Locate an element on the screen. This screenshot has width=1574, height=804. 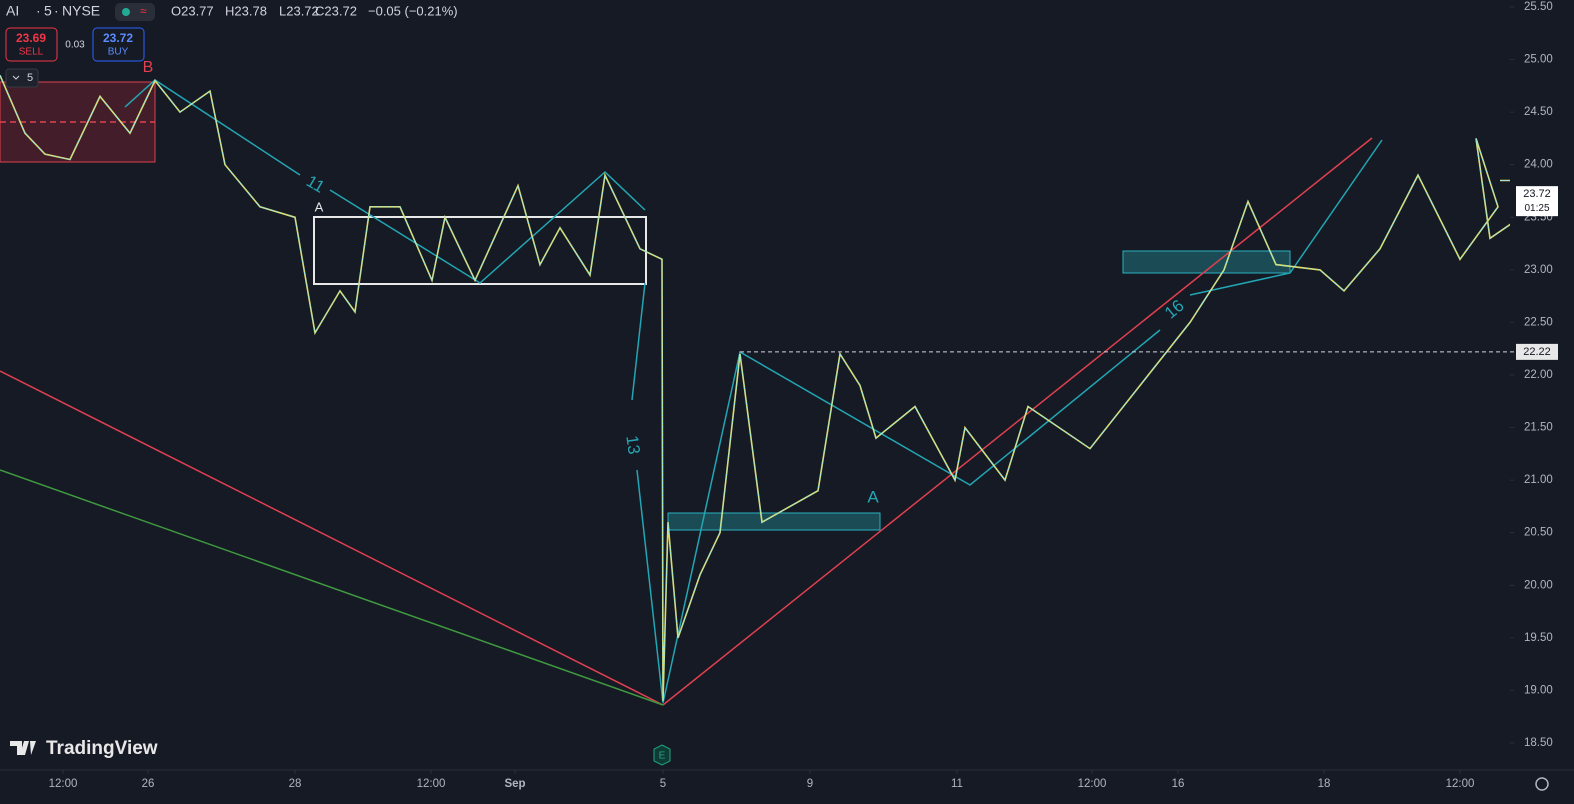
annotation: B is located at coordinates (148, 67).